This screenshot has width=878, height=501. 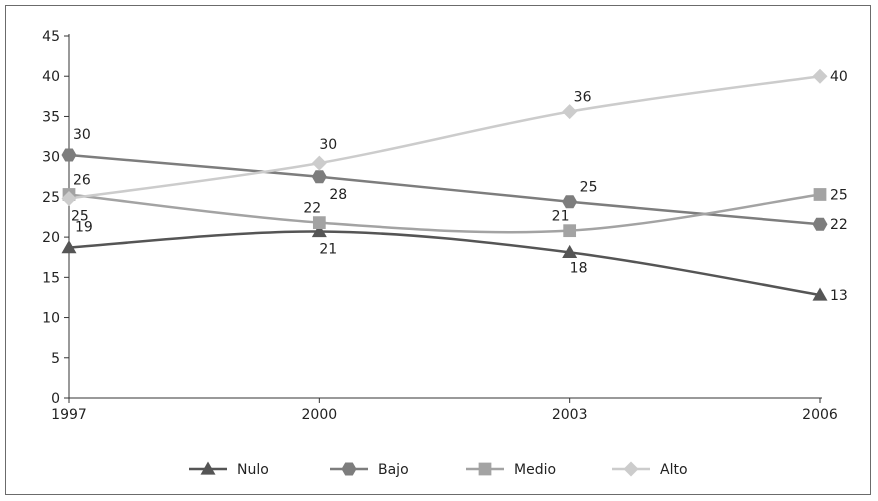 I want to click on x-tick-label: 1997, so click(x=69, y=415).